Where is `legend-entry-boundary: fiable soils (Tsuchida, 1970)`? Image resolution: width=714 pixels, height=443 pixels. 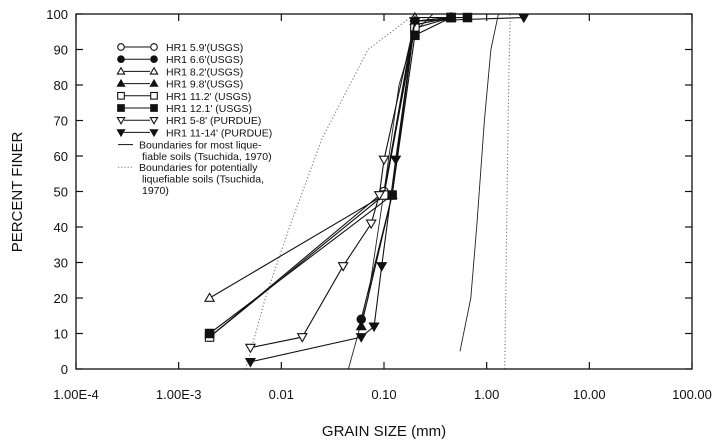
legend-entry-boundary: fiable soils (Tsuchida, 1970) is located at coordinates (207, 157).